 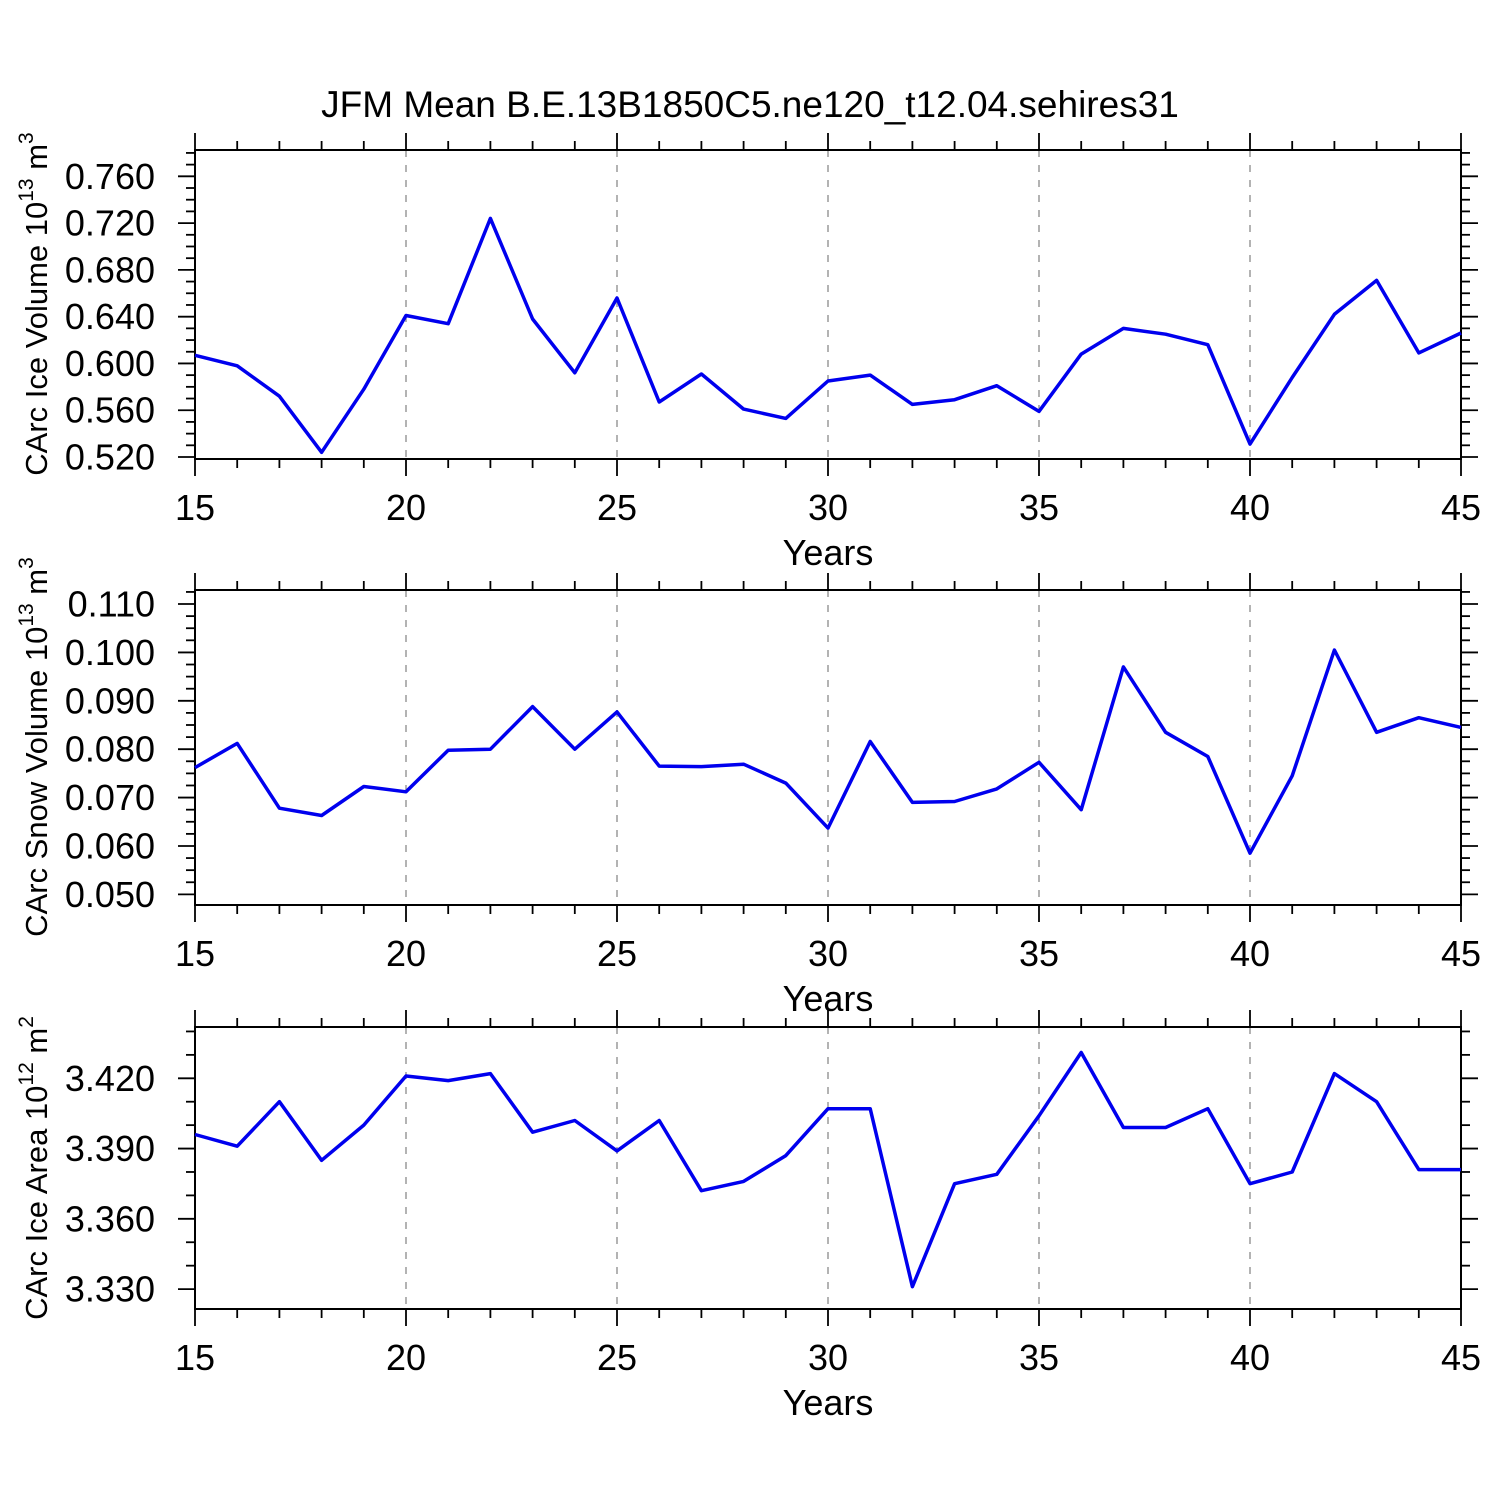 I want to click on y-axis-title-text: CArc Ice Volume 10, so click(x=36, y=338).